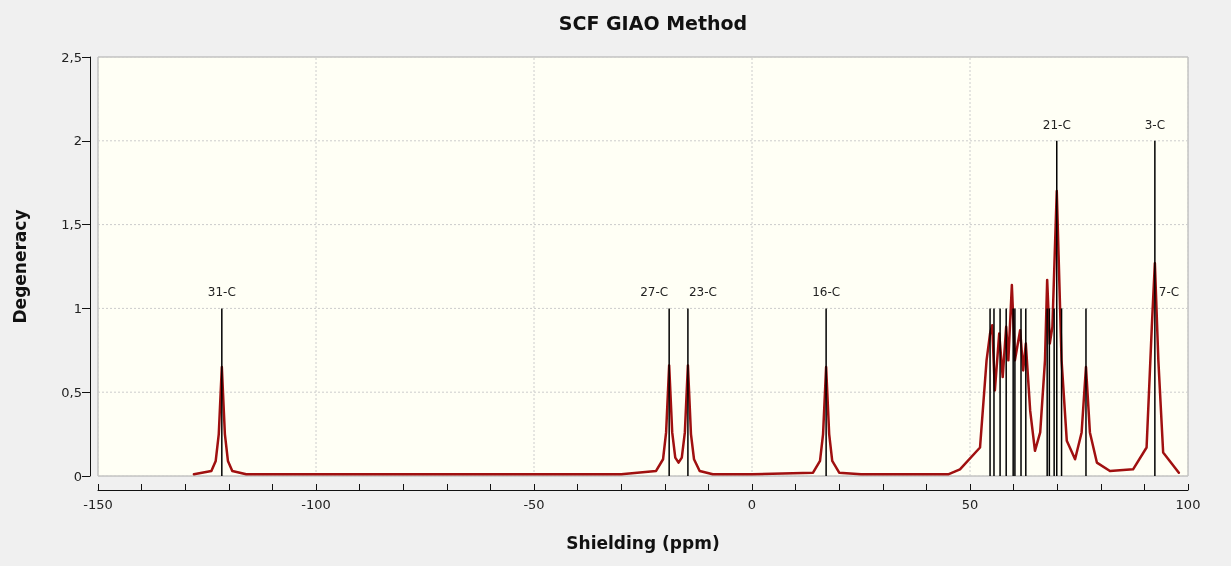 The image size is (1231, 566). What do you see at coordinates (71, 225) in the screenshot?
I see `y-tick-label: 1,5` at bounding box center [71, 225].